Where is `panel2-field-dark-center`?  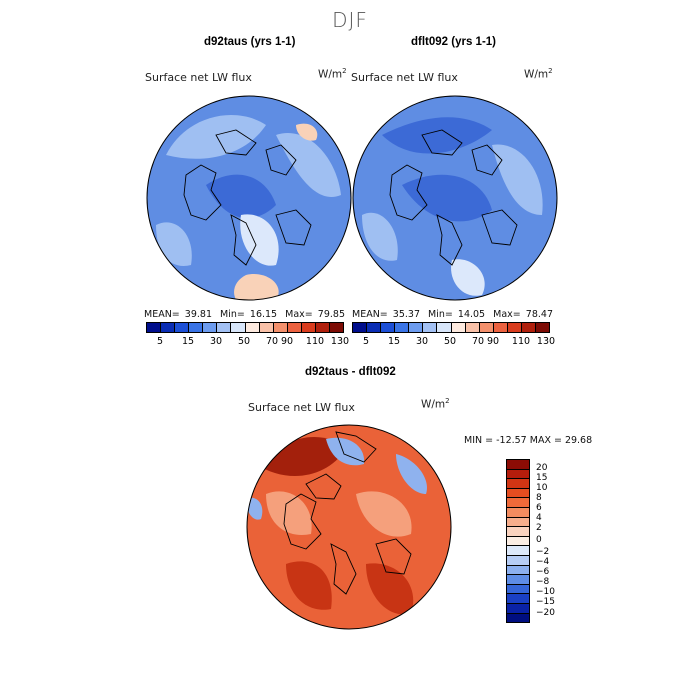
panel2-field-dark-center is located at coordinates (447, 198).